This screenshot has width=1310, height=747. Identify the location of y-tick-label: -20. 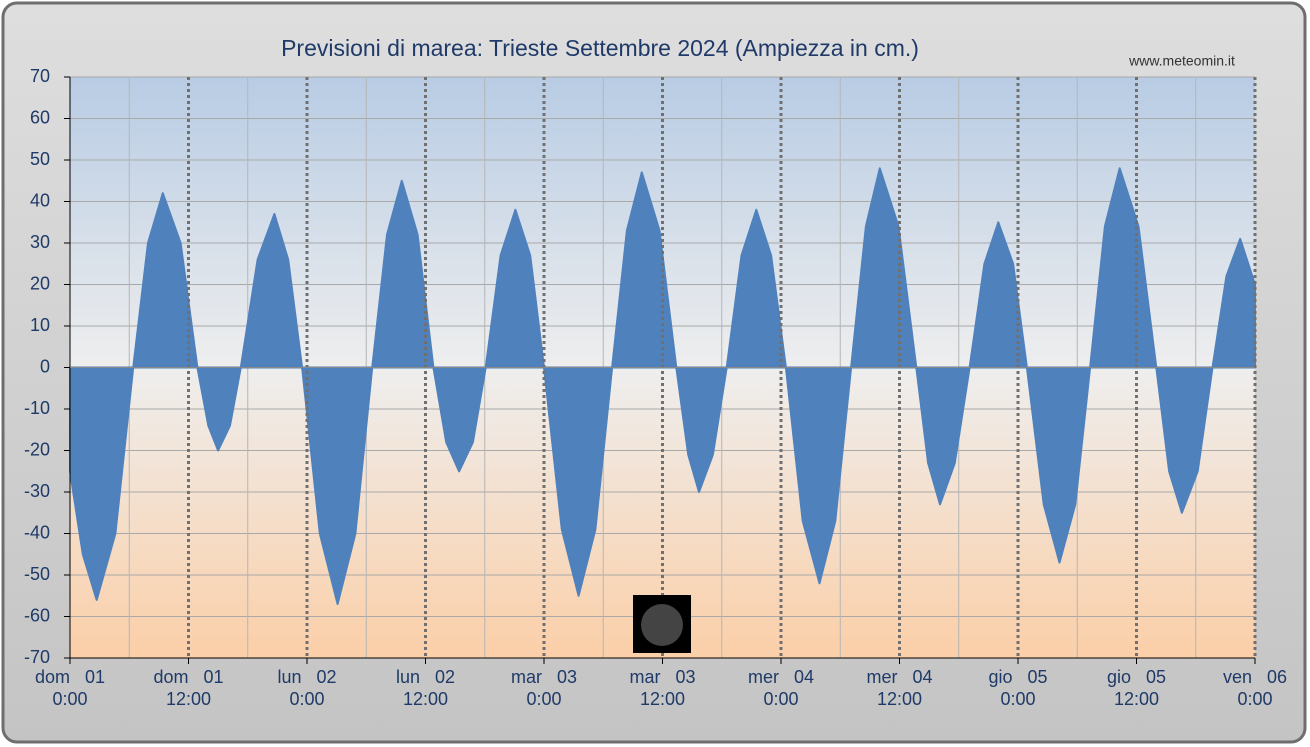
(37, 449).